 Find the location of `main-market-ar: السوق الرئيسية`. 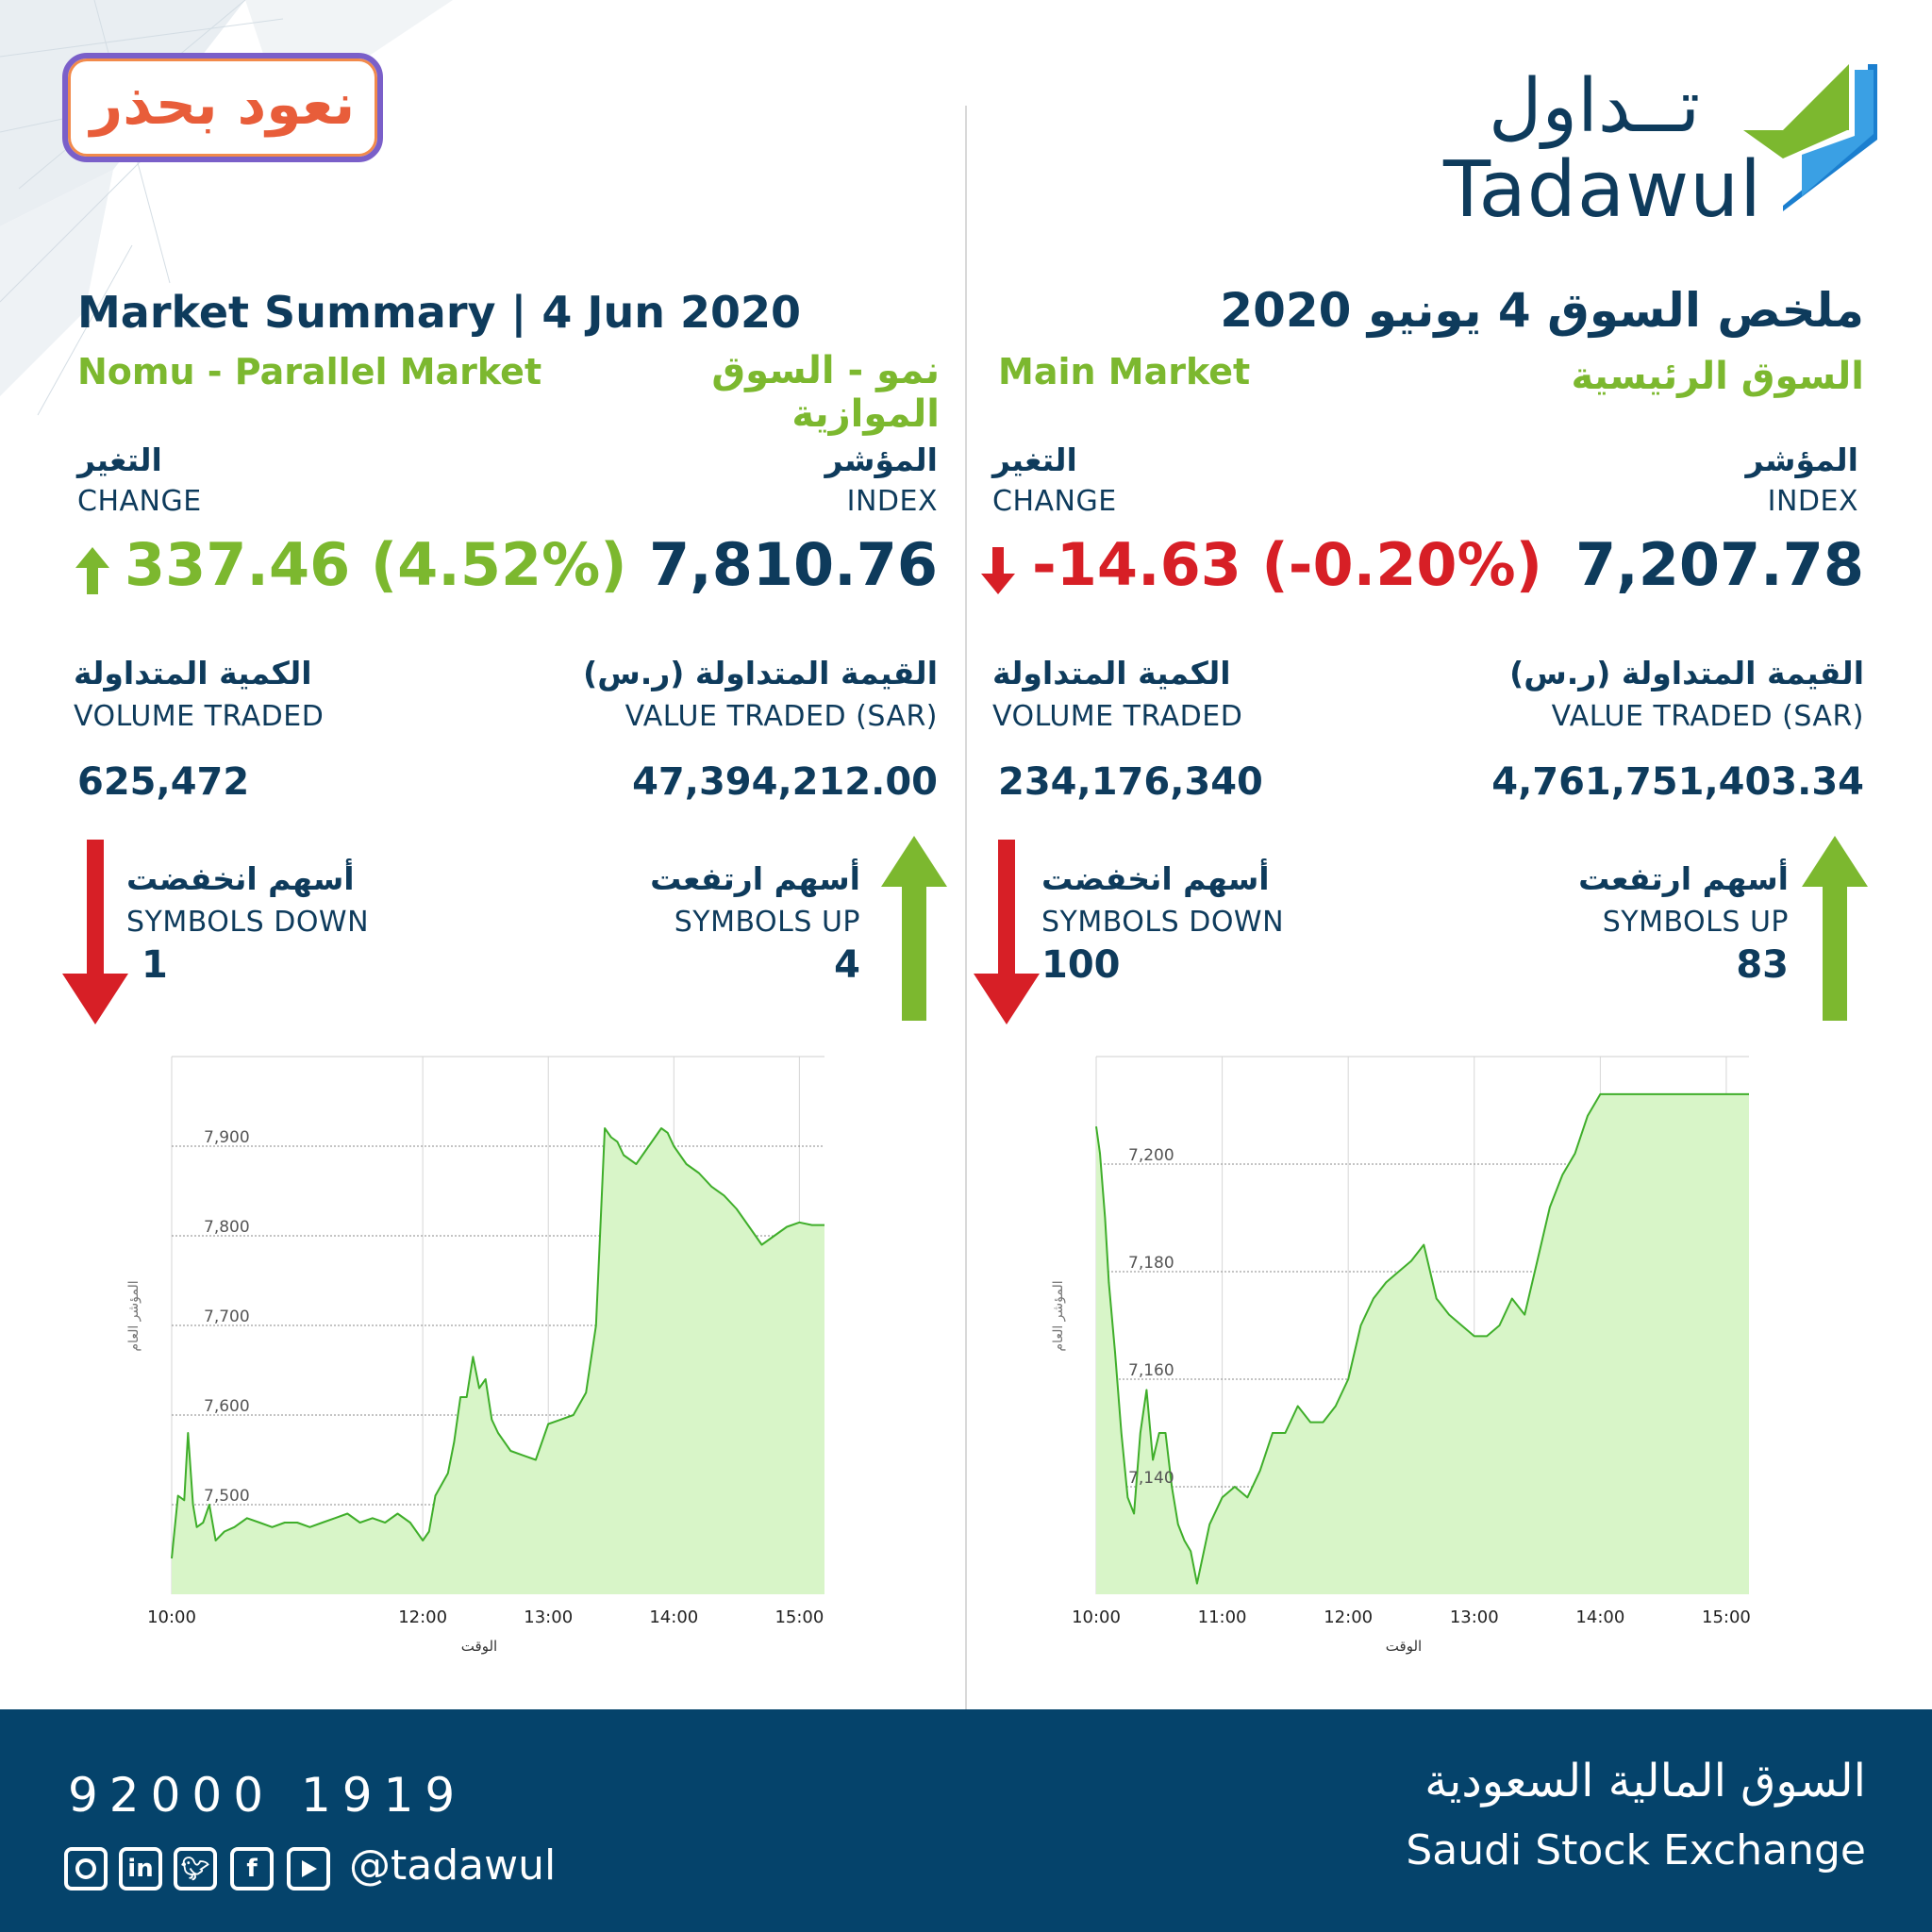

main-market-ar: السوق الرئيسية is located at coordinates (1718, 377).